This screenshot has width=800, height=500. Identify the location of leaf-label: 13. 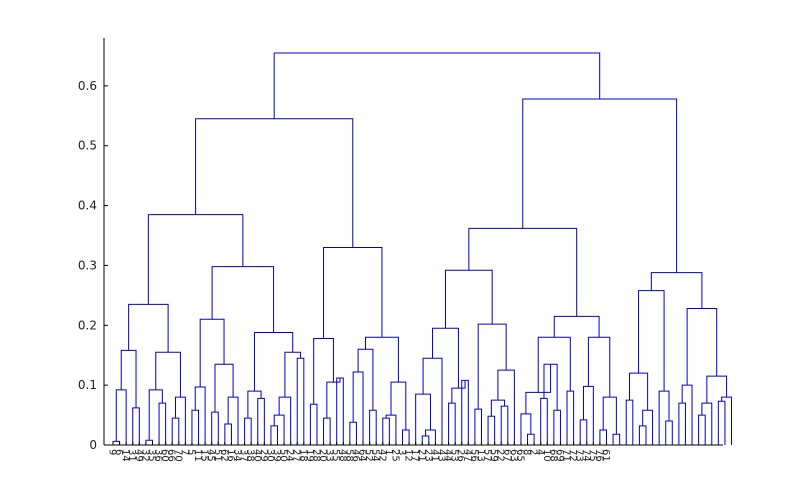
(480, 455).